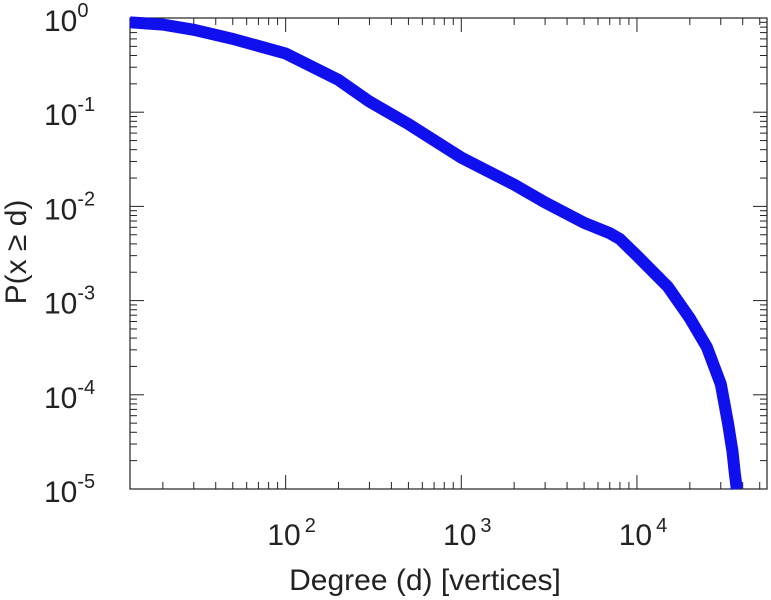  What do you see at coordinates (69, 396) in the screenshot?
I see `y-tick-label: 10⁻⁴` at bounding box center [69, 396].